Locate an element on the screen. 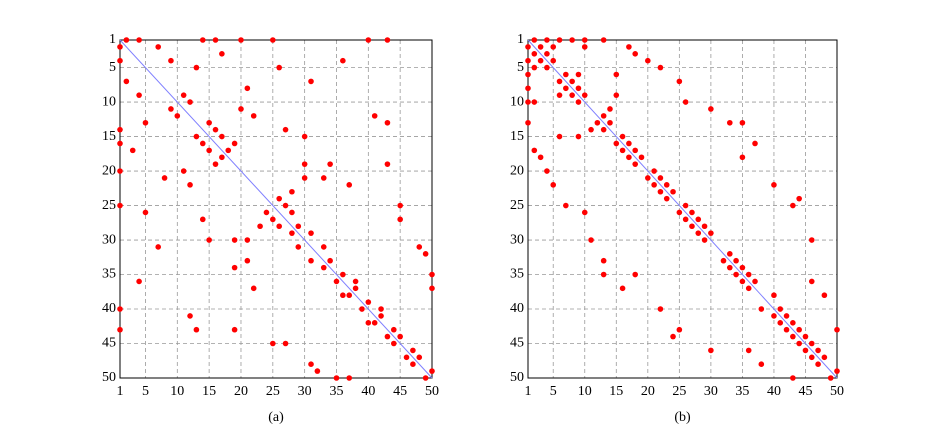  x-tick-label: 30 is located at coordinates (711, 391).